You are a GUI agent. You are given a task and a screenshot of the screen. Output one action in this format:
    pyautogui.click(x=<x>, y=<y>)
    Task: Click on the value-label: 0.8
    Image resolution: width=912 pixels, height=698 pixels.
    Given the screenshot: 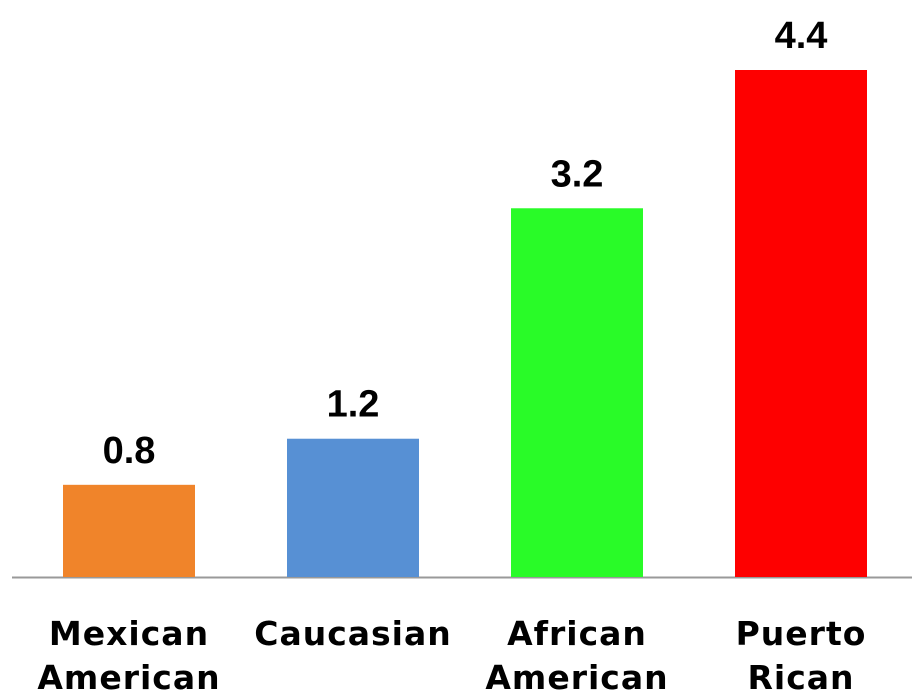 What is the action you would take?
    pyautogui.click(x=129, y=451)
    